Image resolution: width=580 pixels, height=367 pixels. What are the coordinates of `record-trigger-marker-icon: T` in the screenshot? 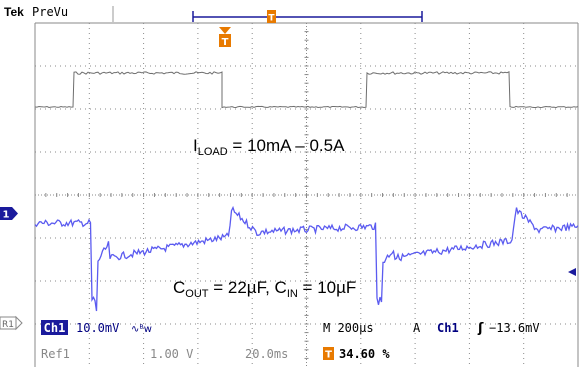 It's located at (271, 17).